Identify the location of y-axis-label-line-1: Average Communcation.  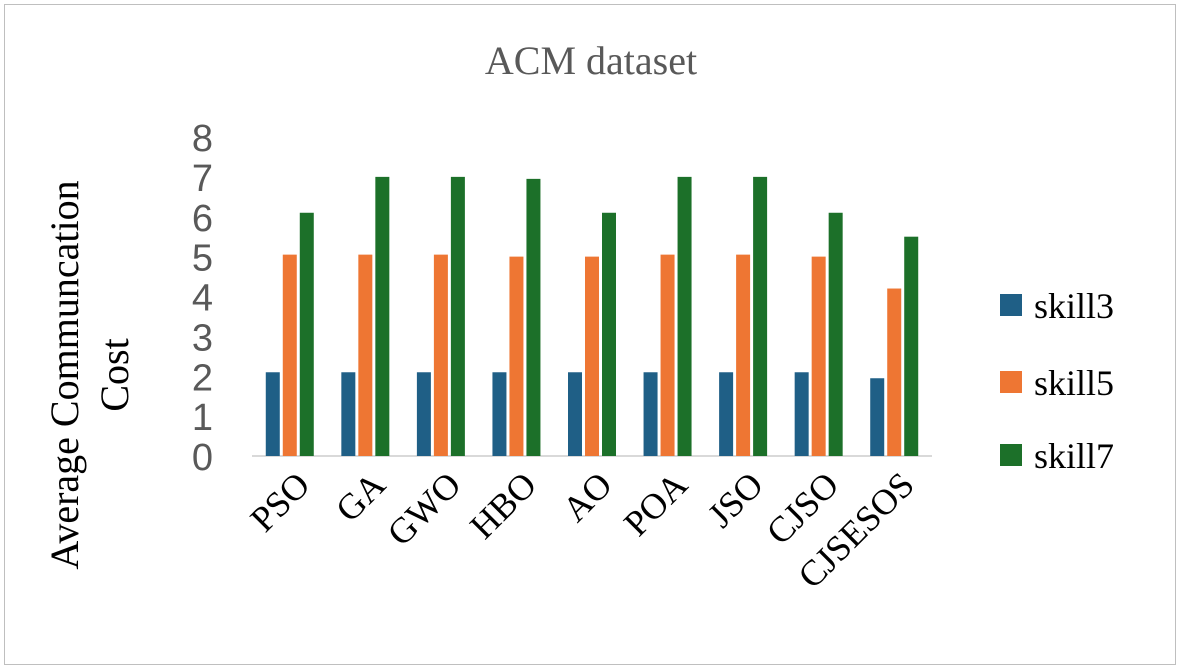
(64, 374).